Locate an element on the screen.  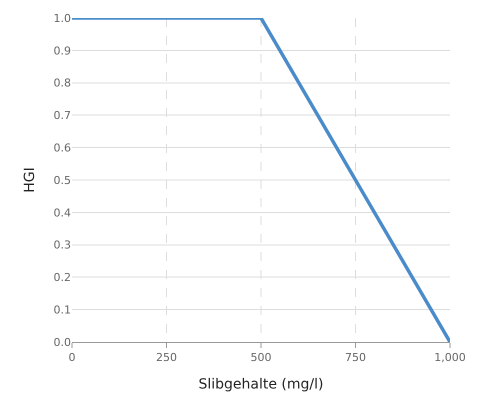
x-tick-label: 250 is located at coordinates (166, 357).